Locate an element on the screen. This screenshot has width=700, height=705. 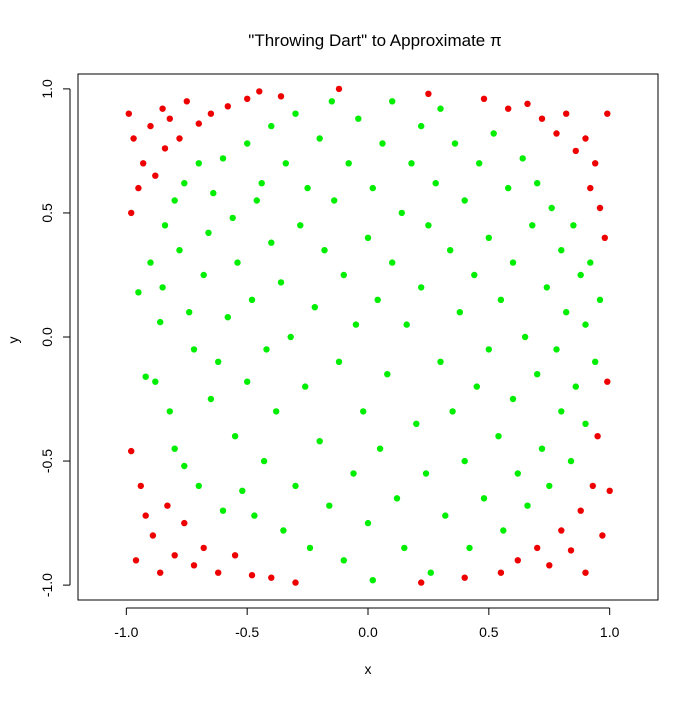
x-axis-label: x is located at coordinates (368, 669).